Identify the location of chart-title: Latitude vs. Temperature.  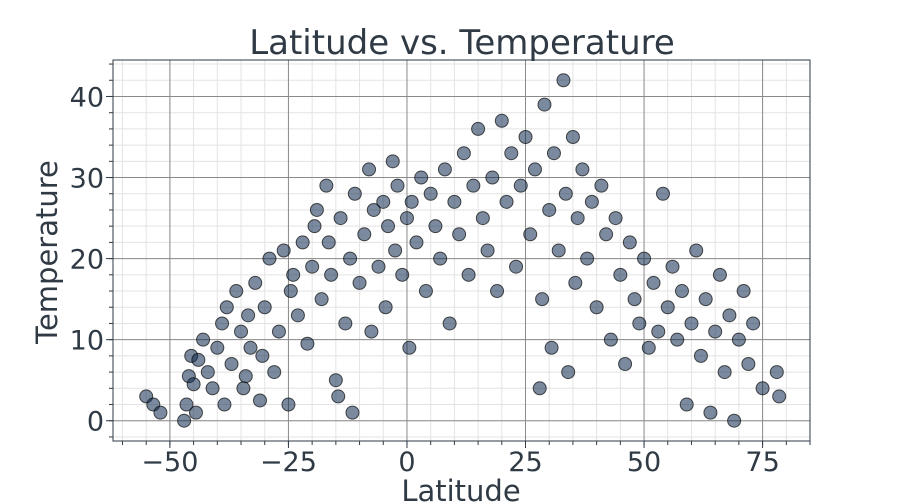
(462, 43).